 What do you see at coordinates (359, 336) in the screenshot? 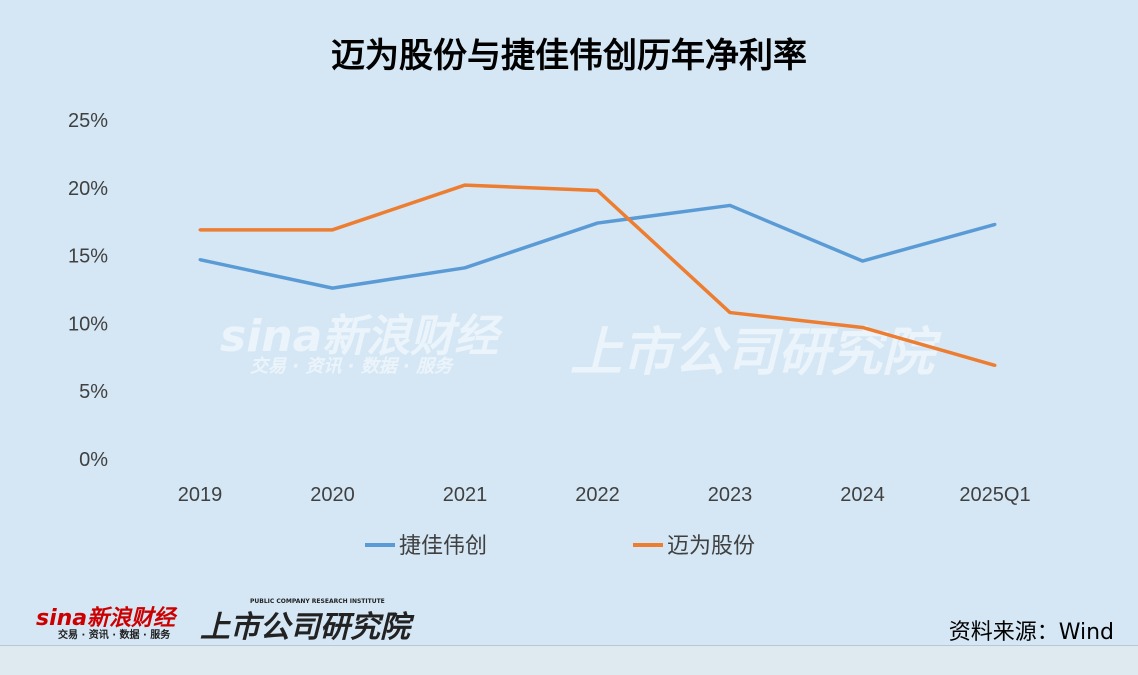
I see `watermark-brand: sina新浪财经` at bounding box center [359, 336].